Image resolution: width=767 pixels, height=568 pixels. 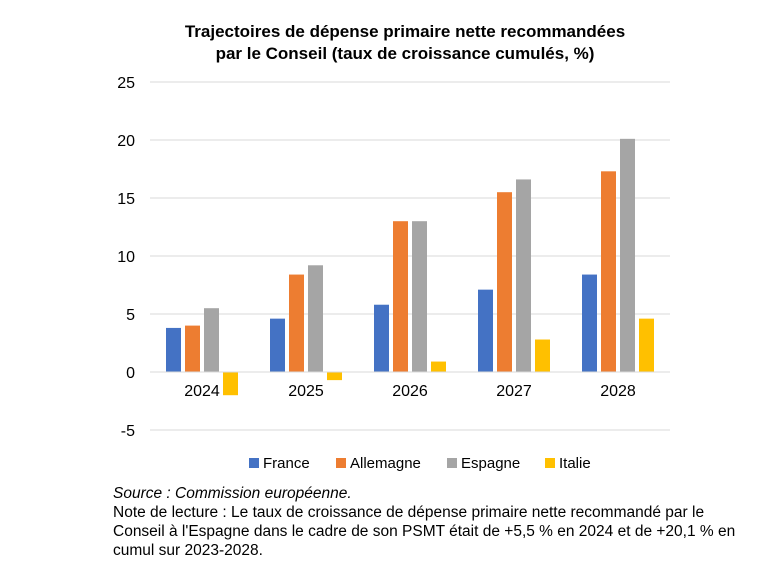 What do you see at coordinates (618, 391) in the screenshot?
I see `x-tick-label: 2028` at bounding box center [618, 391].